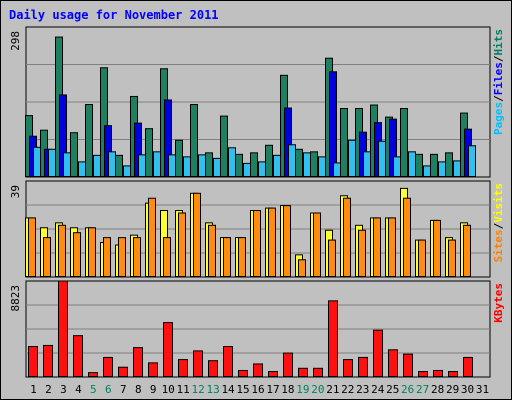  I want to click on x-tick-label: 6, so click(108, 389).